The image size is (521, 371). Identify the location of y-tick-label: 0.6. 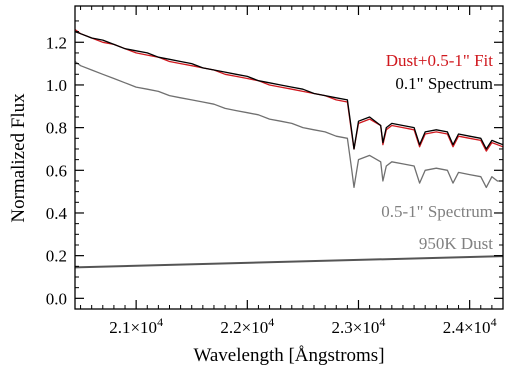
(56, 170).